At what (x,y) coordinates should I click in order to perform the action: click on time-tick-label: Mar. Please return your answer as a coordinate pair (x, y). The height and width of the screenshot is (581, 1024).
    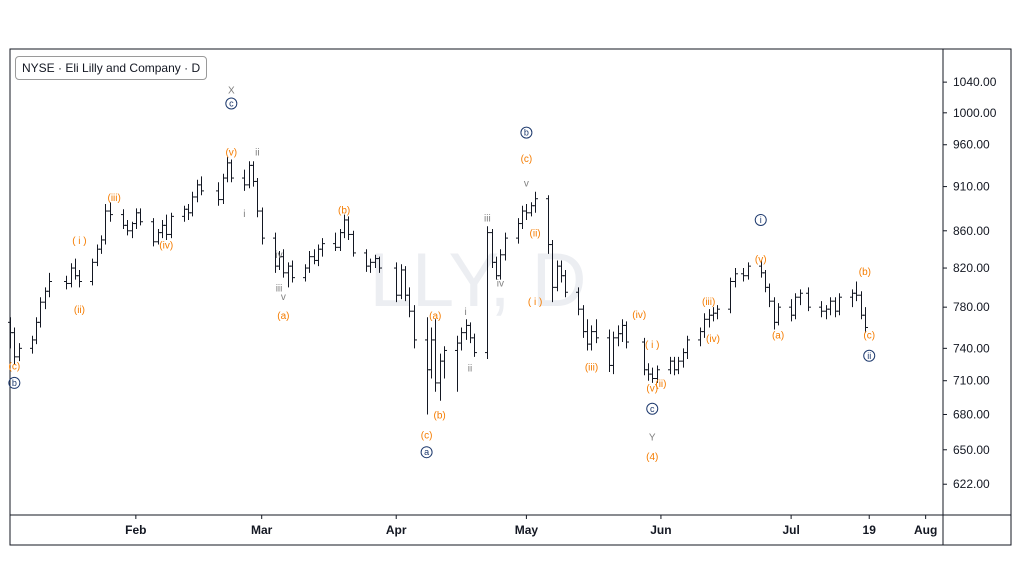
    Looking at the image, I should click on (262, 530).